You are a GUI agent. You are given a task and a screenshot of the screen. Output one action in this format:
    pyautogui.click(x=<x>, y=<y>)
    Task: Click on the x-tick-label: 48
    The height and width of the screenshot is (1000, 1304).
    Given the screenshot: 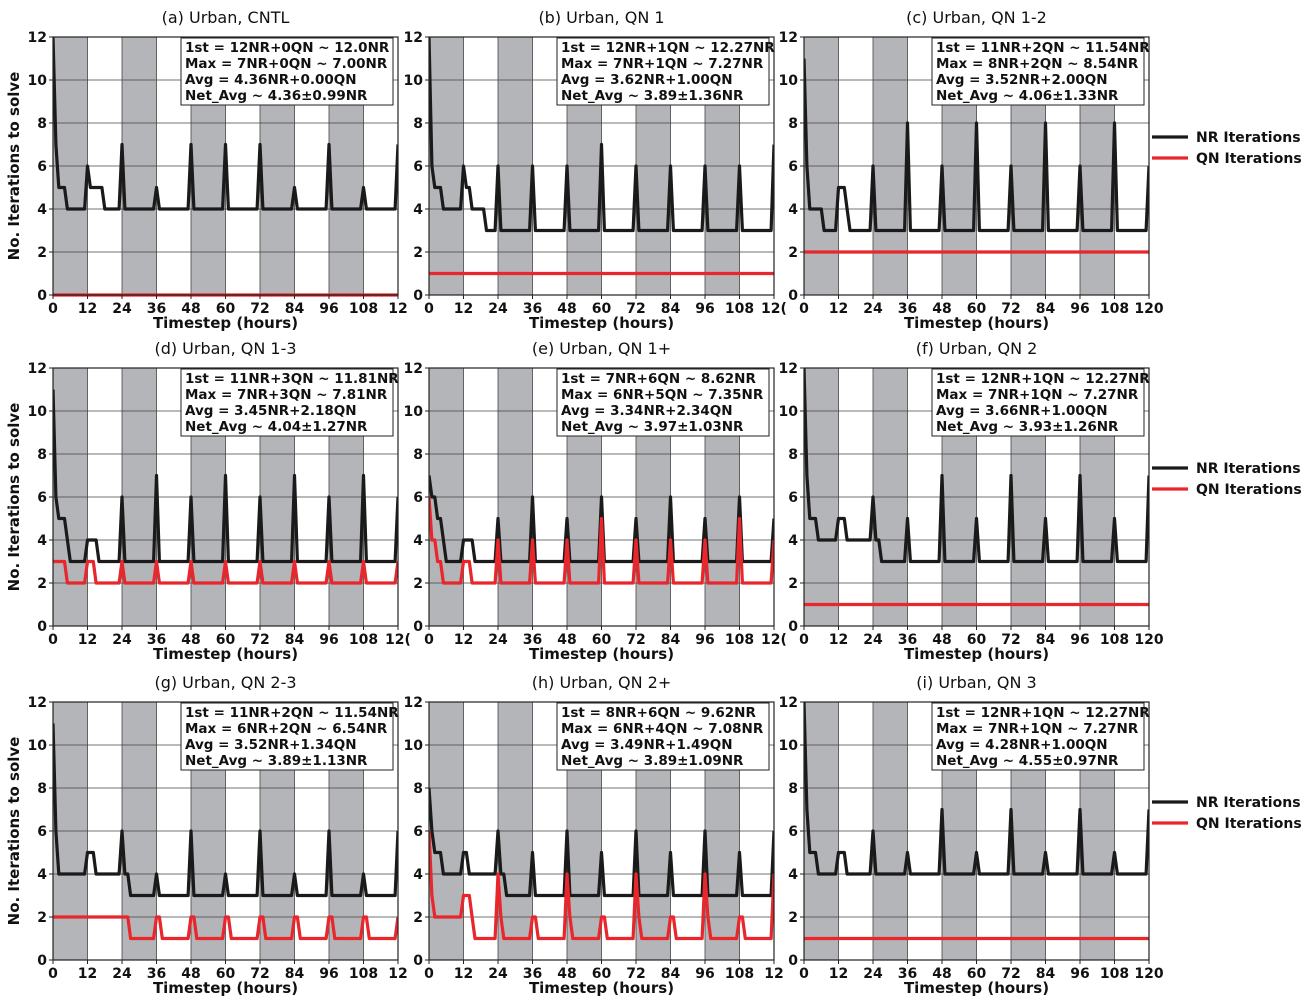 What is the action you would take?
    pyautogui.click(x=566, y=309)
    